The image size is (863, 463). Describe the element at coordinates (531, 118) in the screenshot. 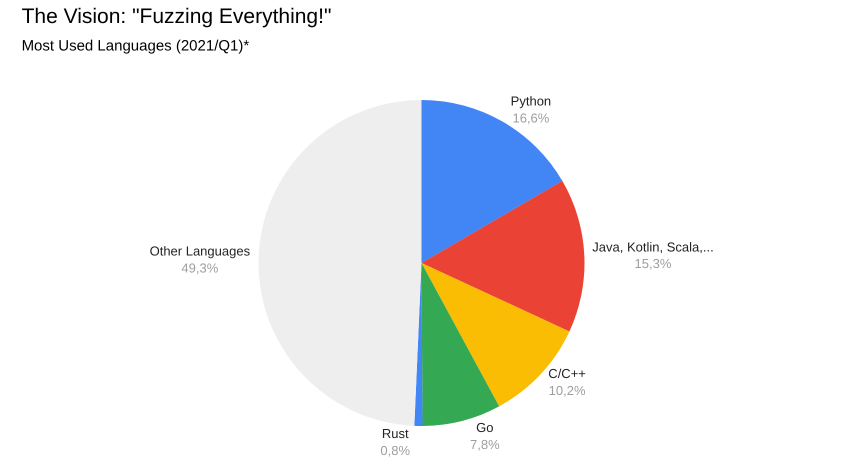

I see `data-label: 16,6%` at that location.